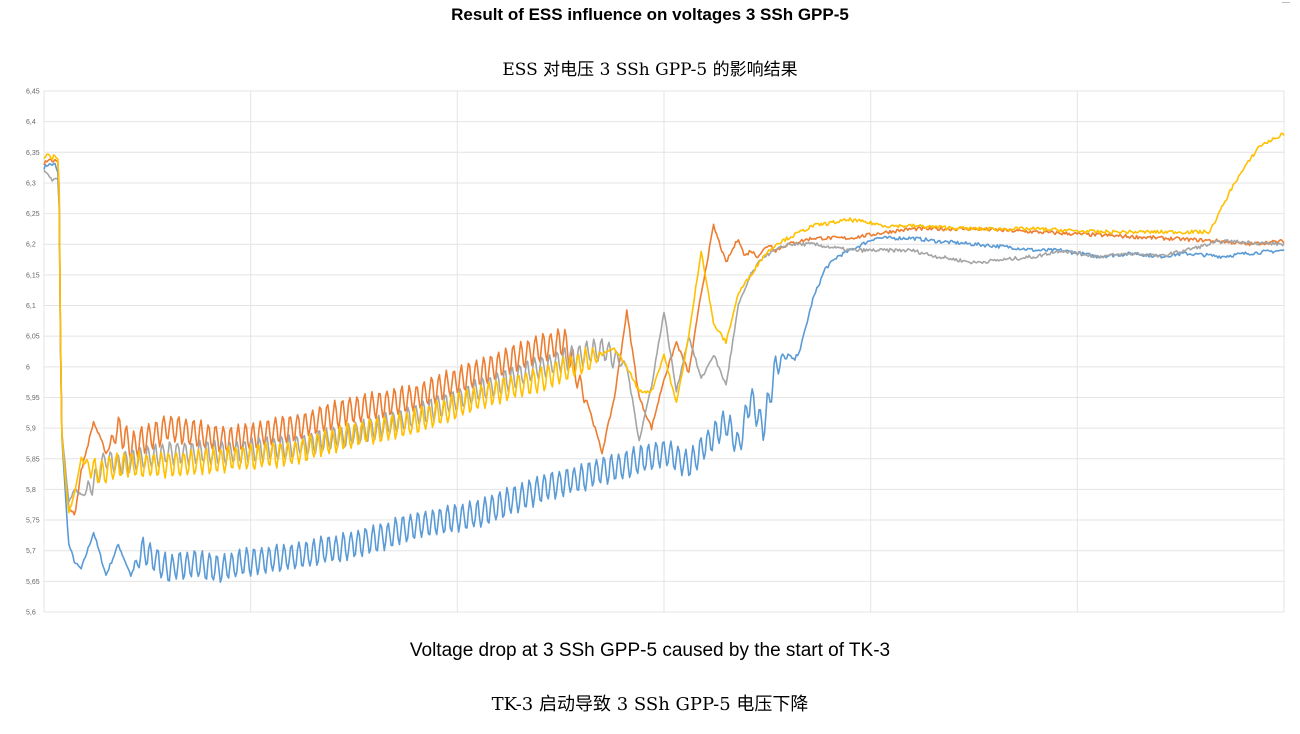 The height and width of the screenshot is (734, 1300). Describe the element at coordinates (31, 122) in the screenshot. I see `y-tick-label: 6,4` at that location.